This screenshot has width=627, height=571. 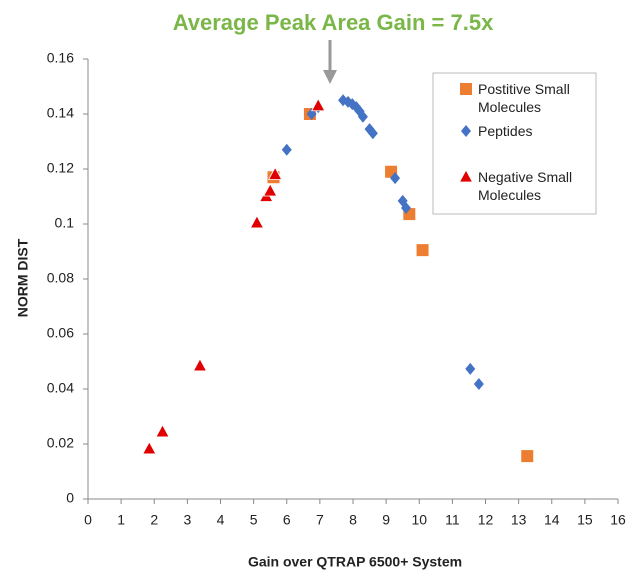 What do you see at coordinates (330, 77) in the screenshot?
I see `arrow-head` at bounding box center [330, 77].